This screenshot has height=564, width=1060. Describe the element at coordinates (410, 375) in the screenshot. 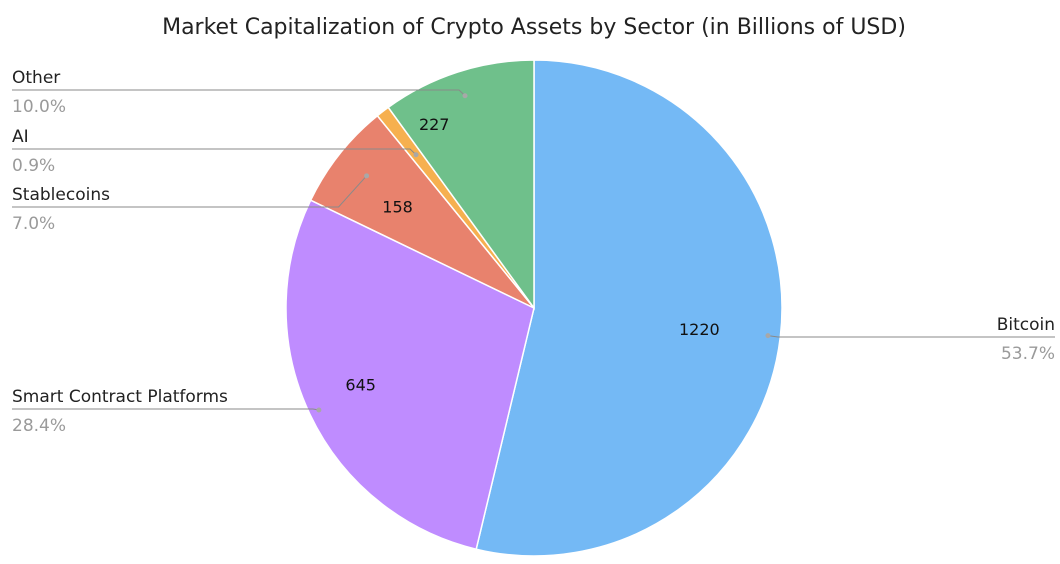

I see `pie-slice-smart-contract-platforms` at that location.